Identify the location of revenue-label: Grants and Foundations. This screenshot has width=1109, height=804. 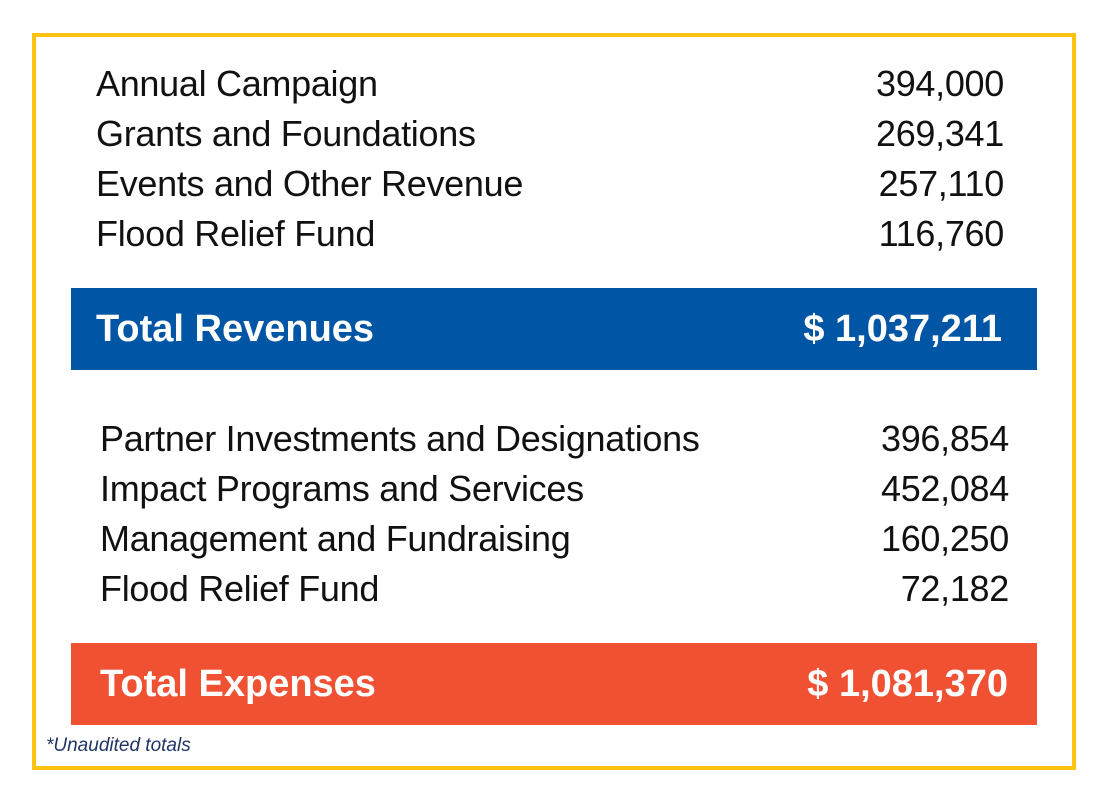
(286, 133).